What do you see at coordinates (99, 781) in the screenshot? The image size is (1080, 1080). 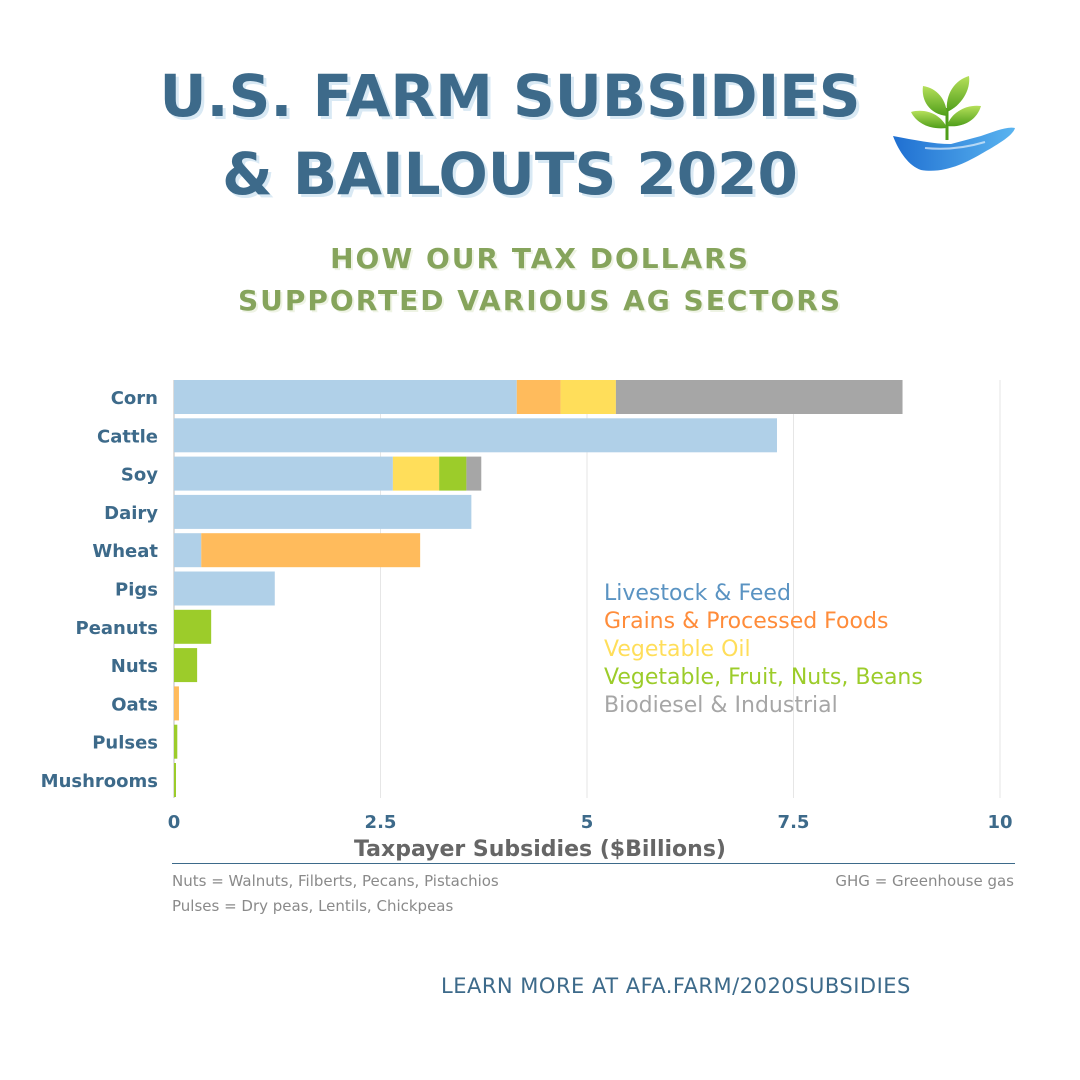 I see `category-label-mushrooms: Mushrooms` at bounding box center [99, 781].